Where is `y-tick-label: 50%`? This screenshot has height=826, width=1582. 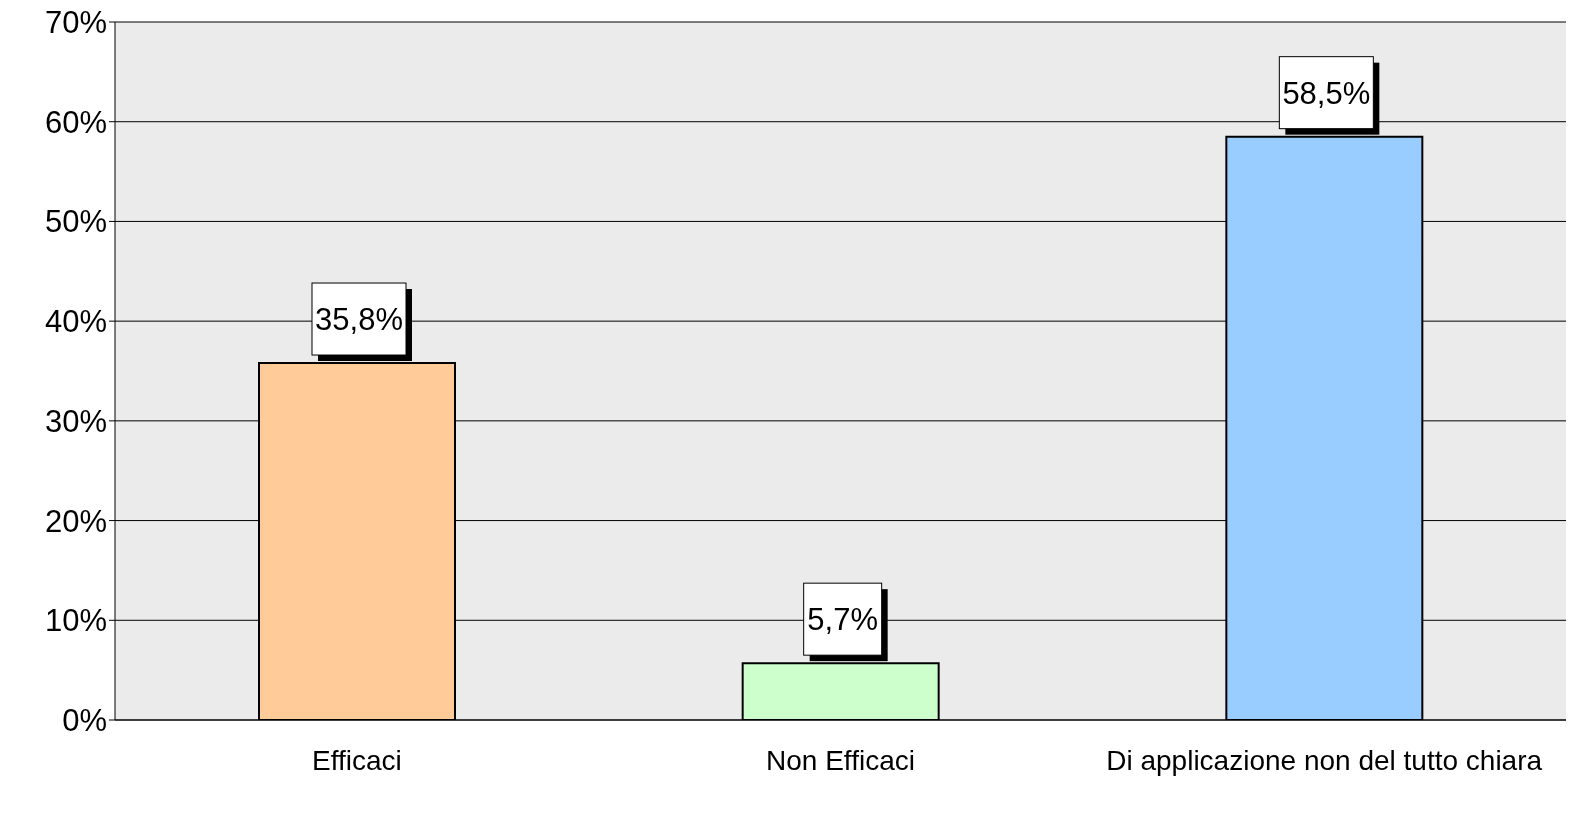 y-tick-label: 50% is located at coordinates (75, 222).